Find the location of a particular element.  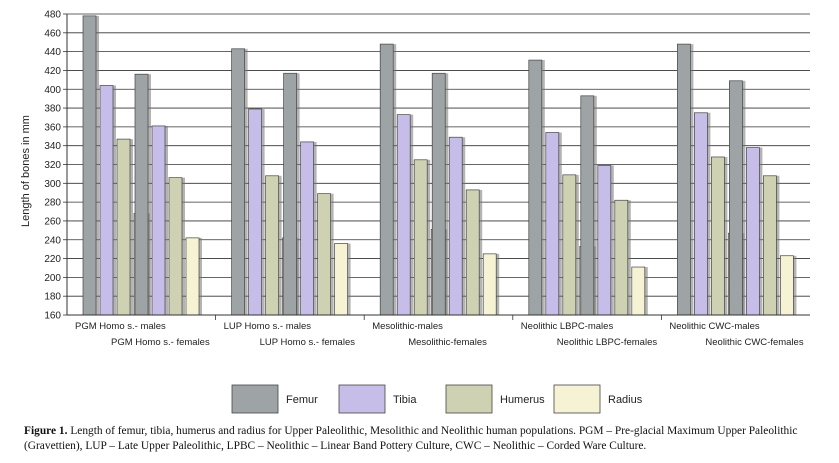

y-tick-label: 300 is located at coordinates (52, 184).